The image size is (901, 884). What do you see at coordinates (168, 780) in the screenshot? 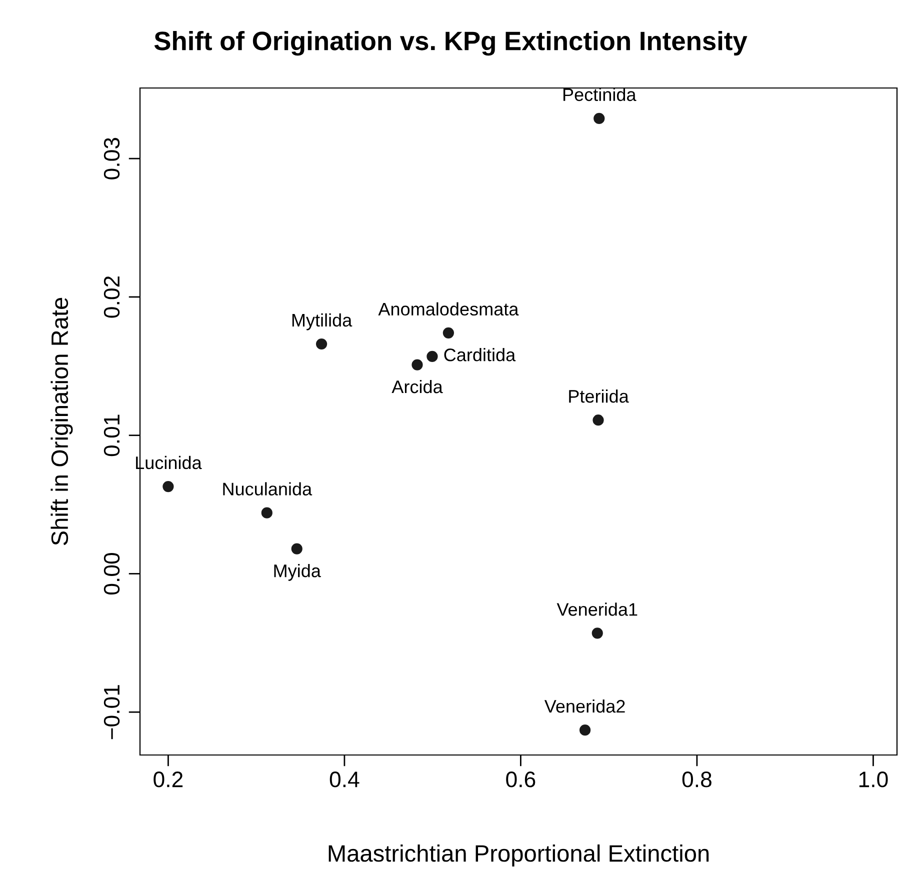
I see `x-tick-label: 0.2` at bounding box center [168, 780].